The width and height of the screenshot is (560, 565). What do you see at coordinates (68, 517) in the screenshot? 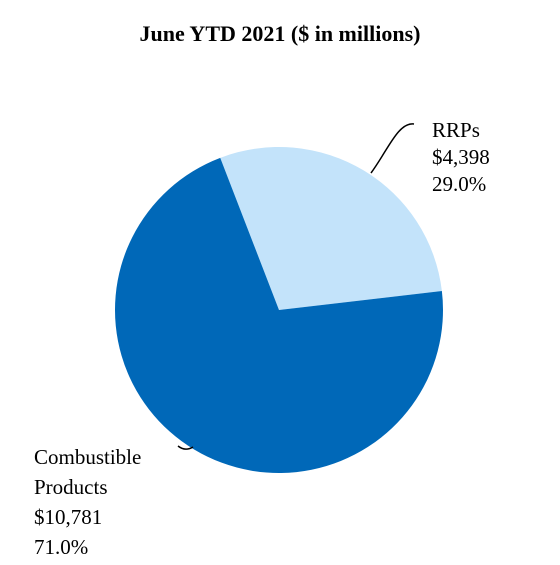
I see `slice-amount-combustible-products: $10,781` at bounding box center [68, 517].